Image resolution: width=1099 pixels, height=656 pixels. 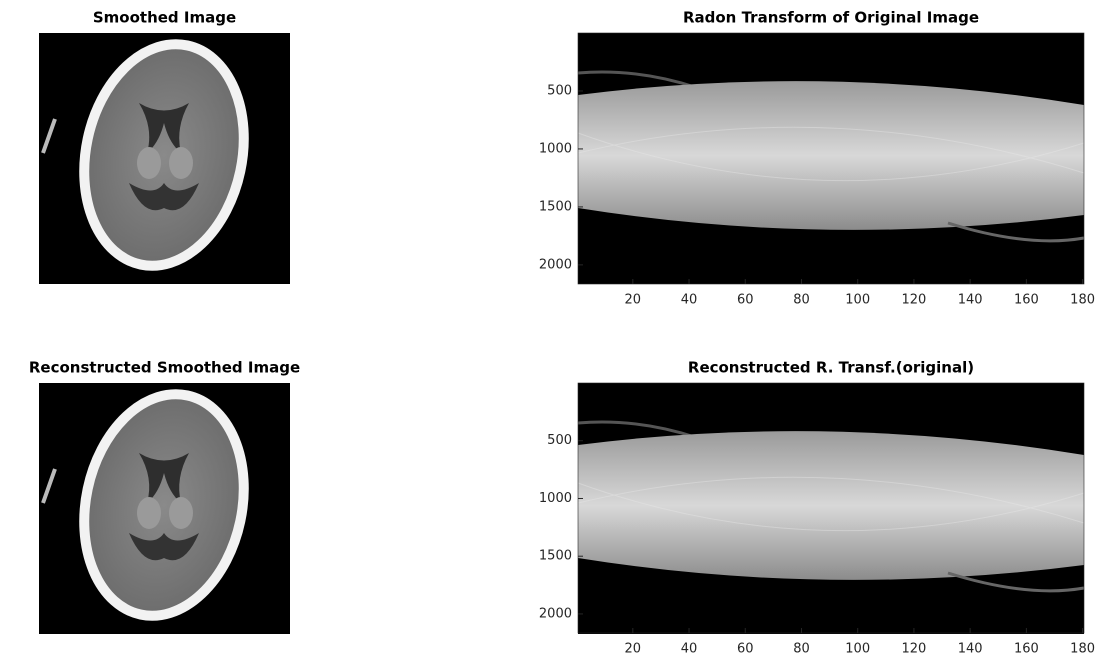 What do you see at coordinates (164, 18) in the screenshot?
I see `panel-title: Smoothed Image` at bounding box center [164, 18].